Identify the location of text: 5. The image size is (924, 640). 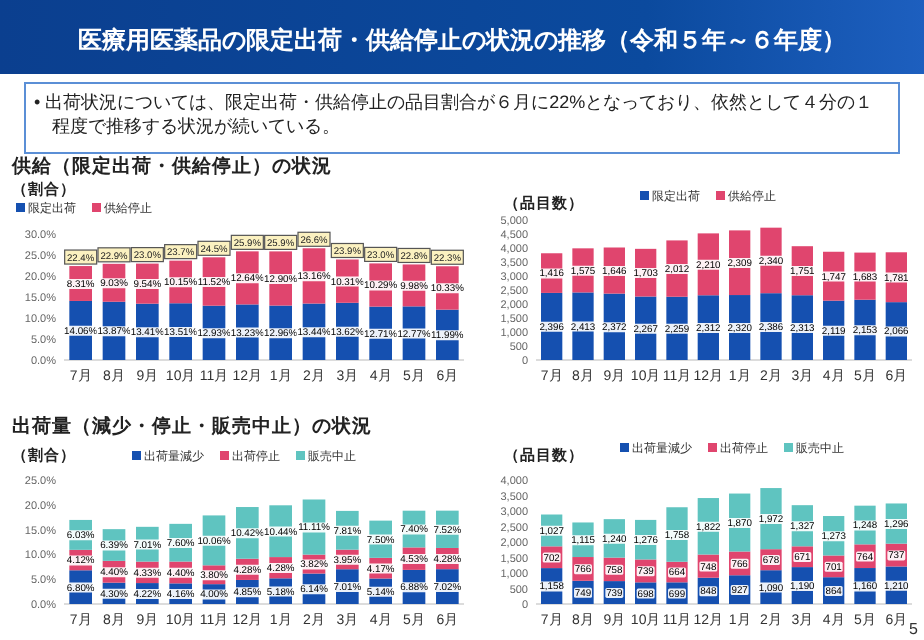
(914, 629).